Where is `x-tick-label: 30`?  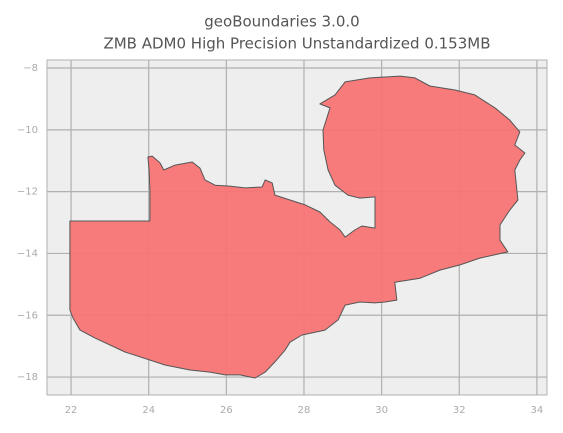 x-tick-label: 30 is located at coordinates (381, 410).